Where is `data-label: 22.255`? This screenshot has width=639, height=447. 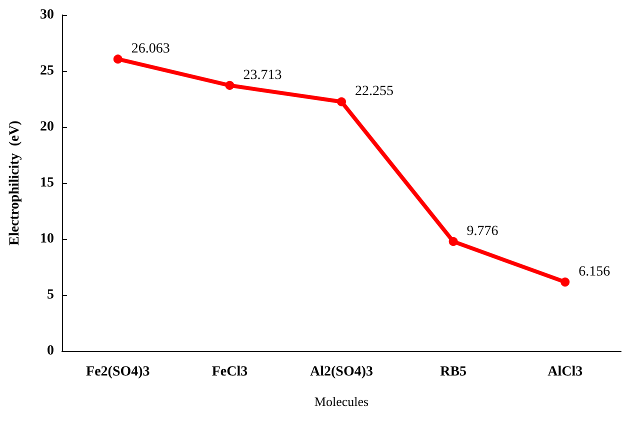
data-label: 22.255 is located at coordinates (374, 92).